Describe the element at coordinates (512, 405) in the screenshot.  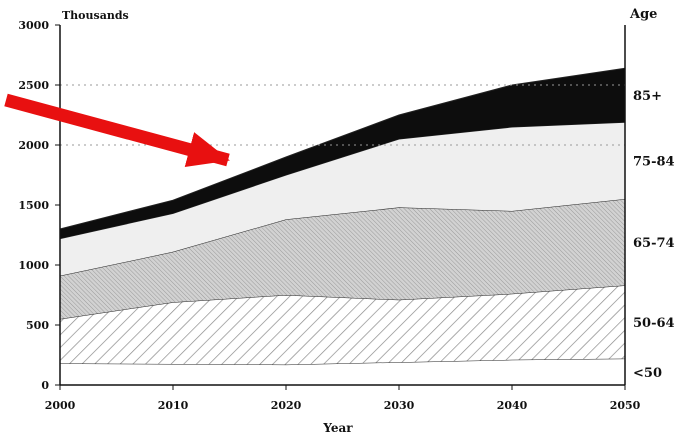
I see `x-tick-label: 2040` at that location.